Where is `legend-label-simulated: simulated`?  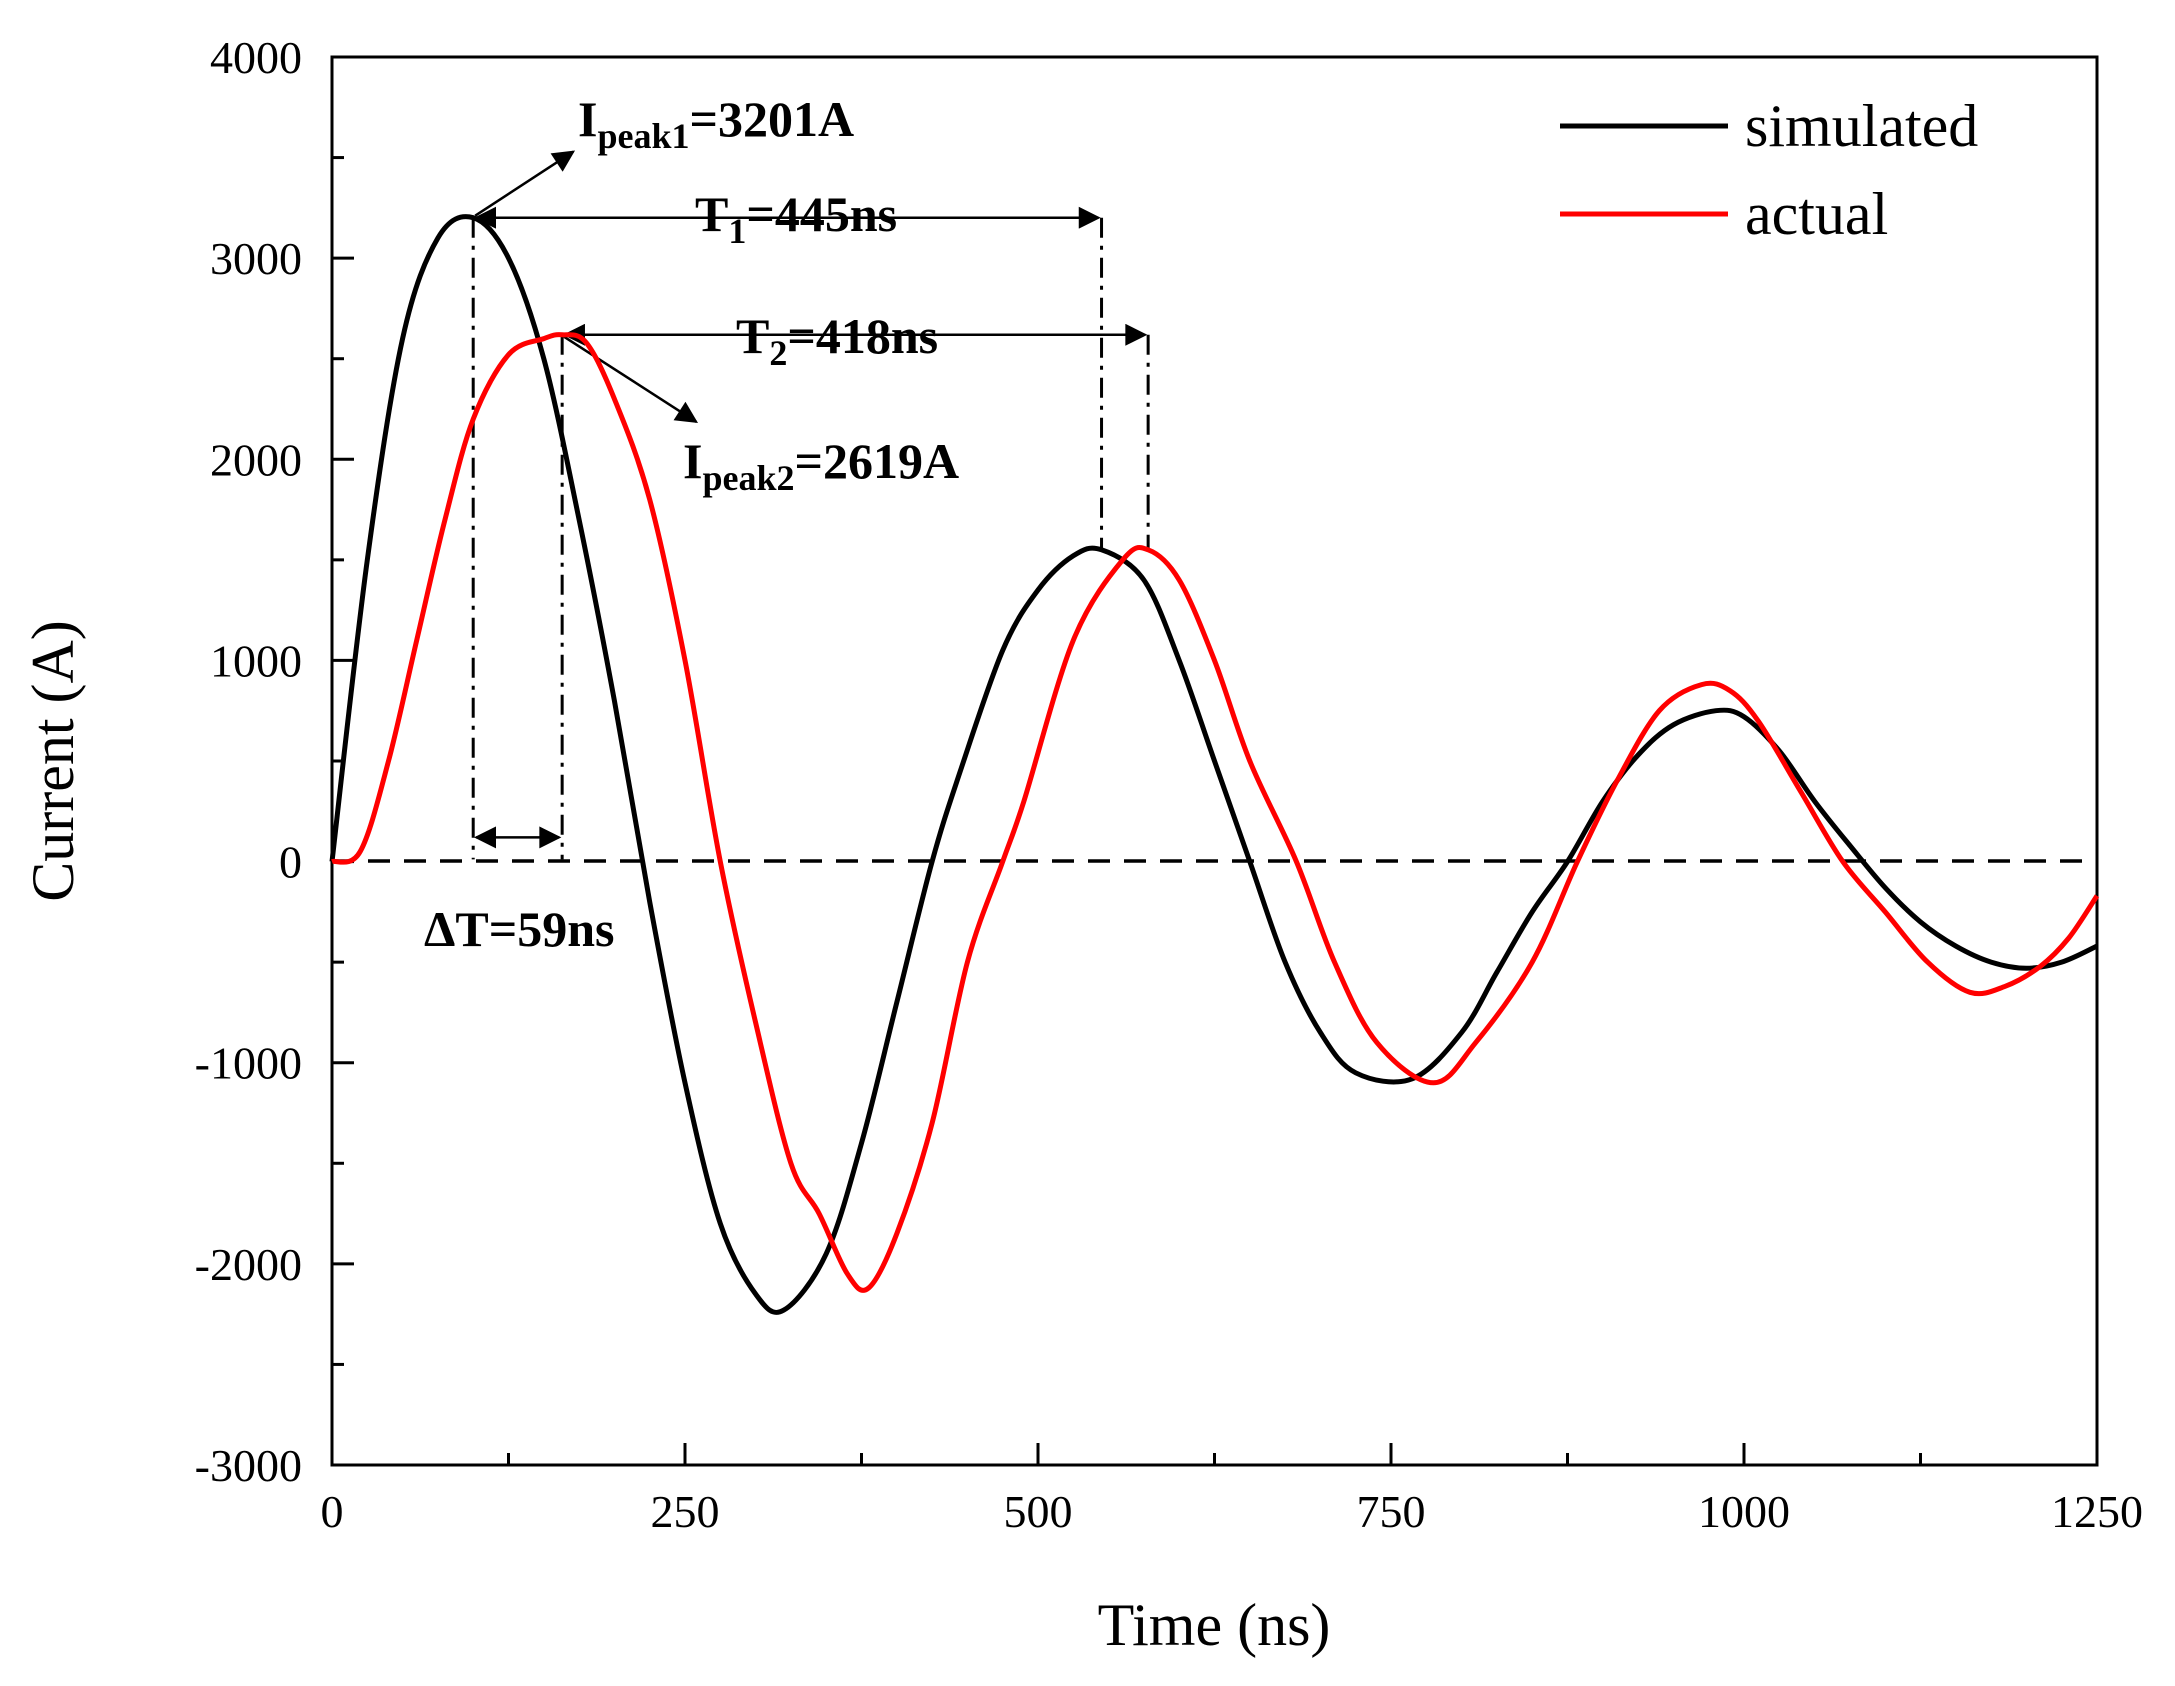
legend-label-simulated: simulated is located at coordinates (1861, 126).